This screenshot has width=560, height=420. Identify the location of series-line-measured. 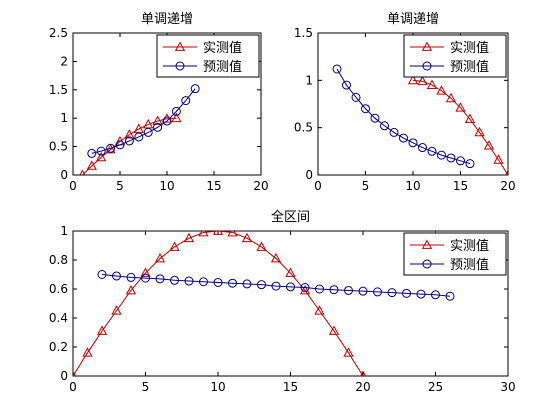
(460, 127).